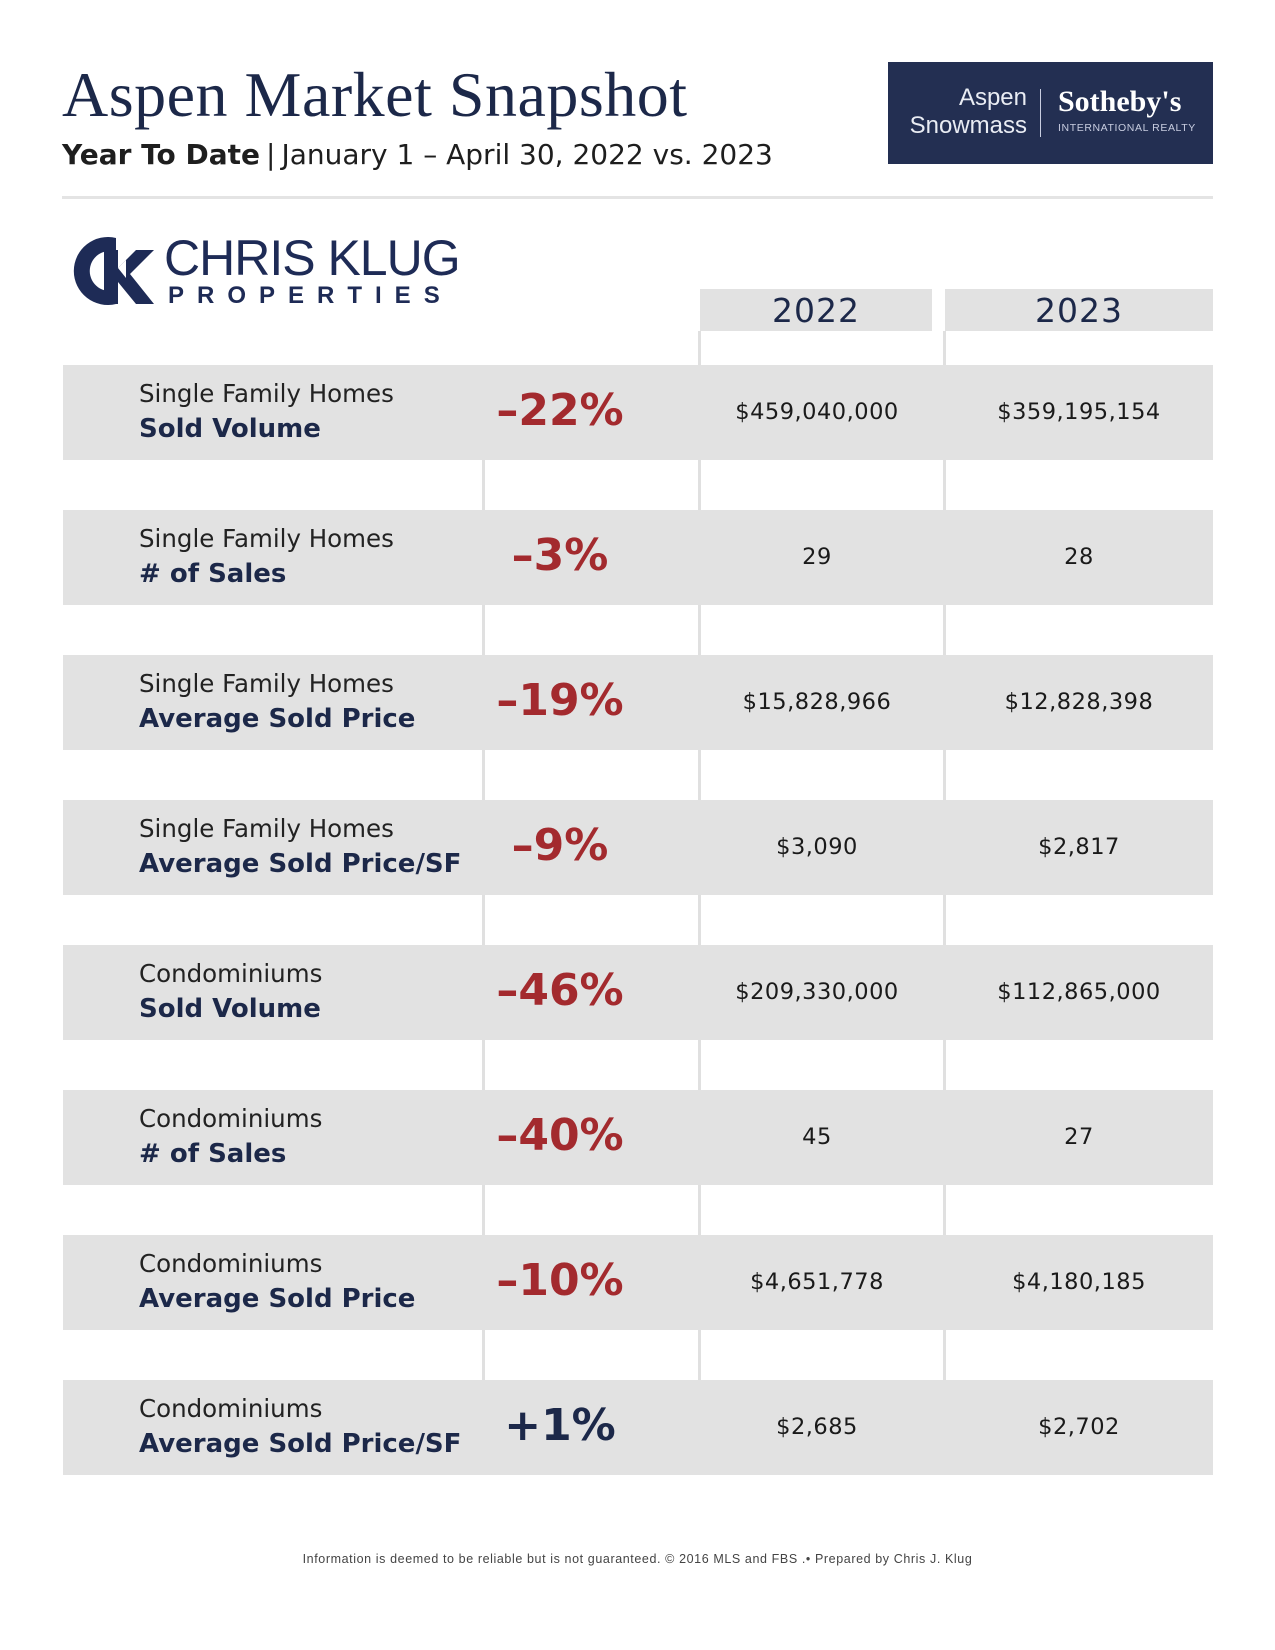  What do you see at coordinates (817, 702) in the screenshot?
I see `value-2022: $15,828,966` at bounding box center [817, 702].